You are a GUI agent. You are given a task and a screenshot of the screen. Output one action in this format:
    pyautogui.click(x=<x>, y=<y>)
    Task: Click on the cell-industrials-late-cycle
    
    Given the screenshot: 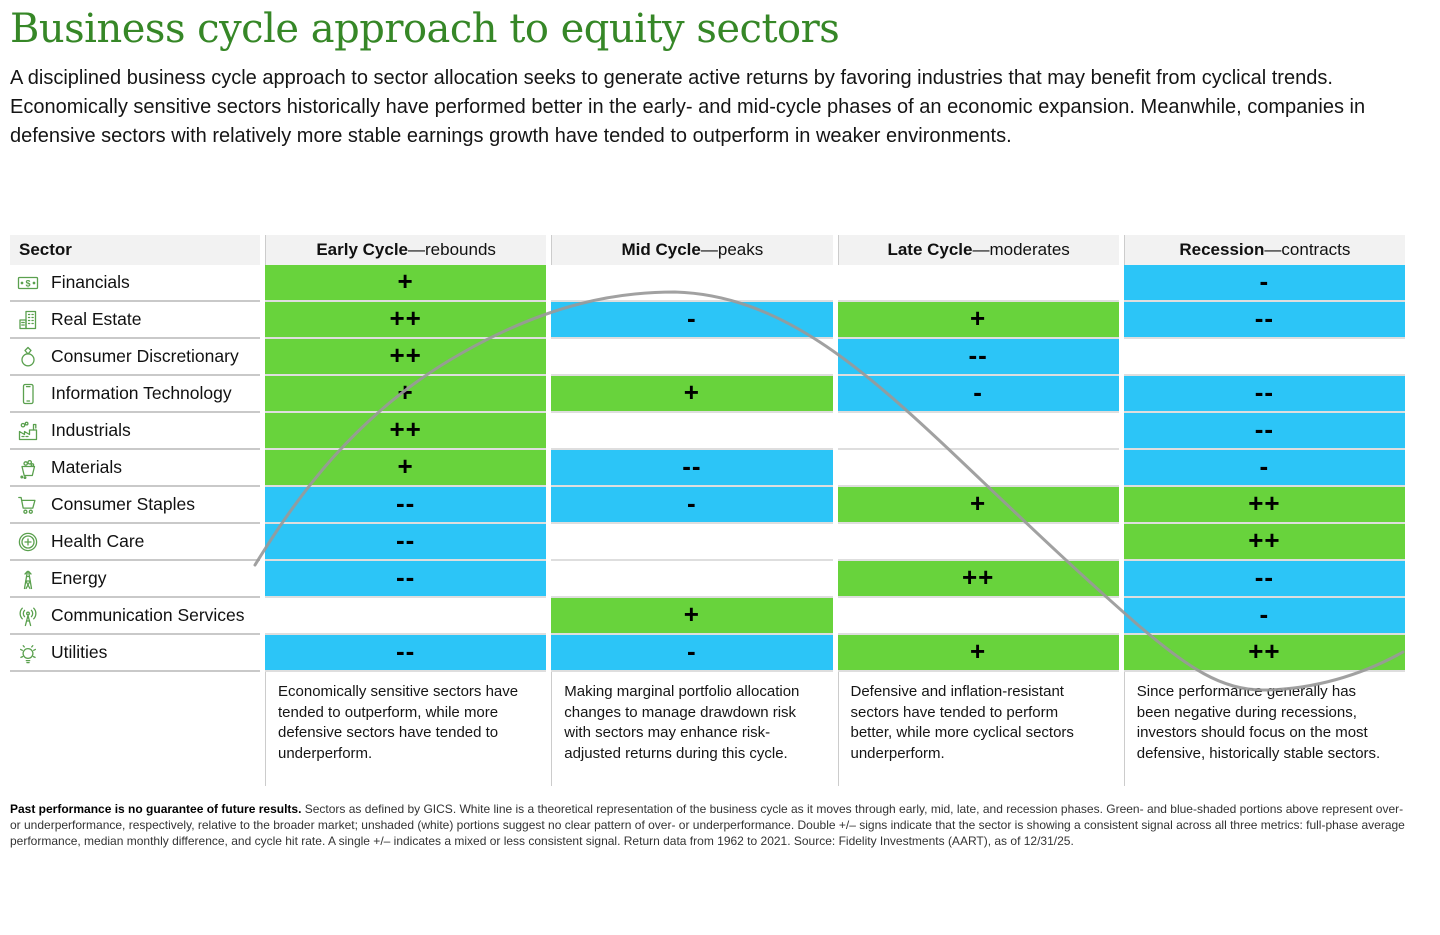 What is the action you would take?
    pyautogui.click(x=978, y=431)
    